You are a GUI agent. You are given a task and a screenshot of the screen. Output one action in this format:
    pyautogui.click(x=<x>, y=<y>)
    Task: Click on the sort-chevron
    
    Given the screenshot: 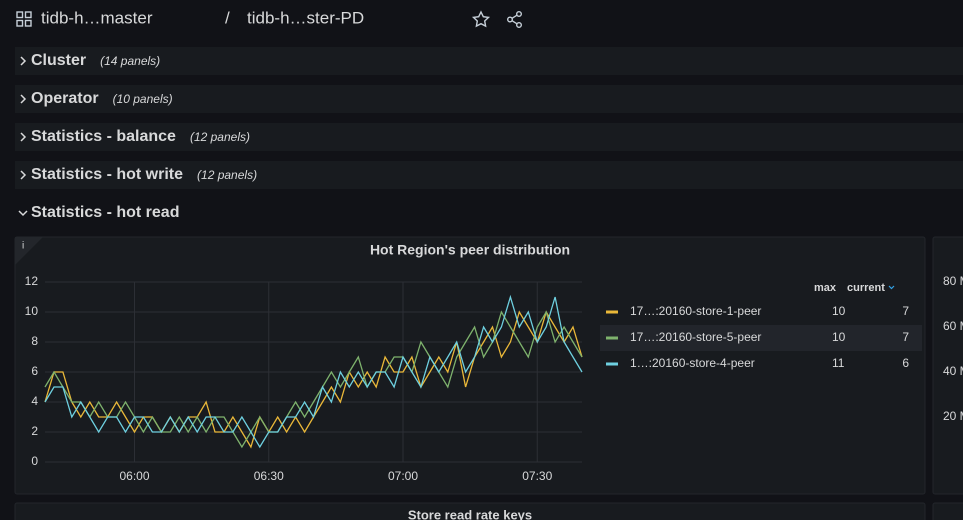 What is the action you would take?
    pyautogui.click(x=891, y=287)
    